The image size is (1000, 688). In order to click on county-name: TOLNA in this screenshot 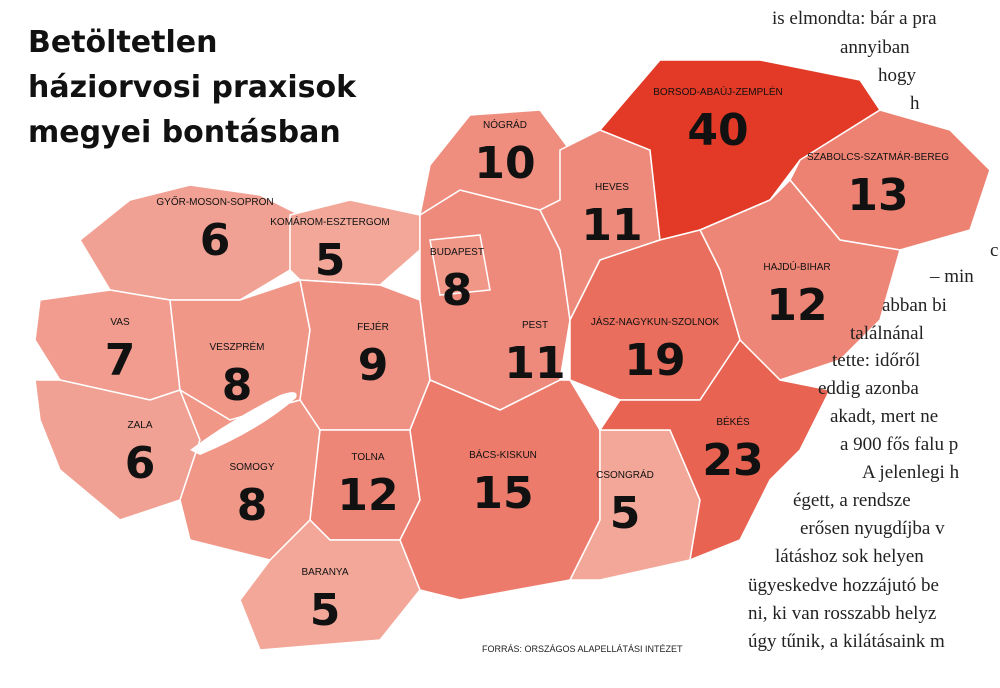, I will do `click(367, 457)`.